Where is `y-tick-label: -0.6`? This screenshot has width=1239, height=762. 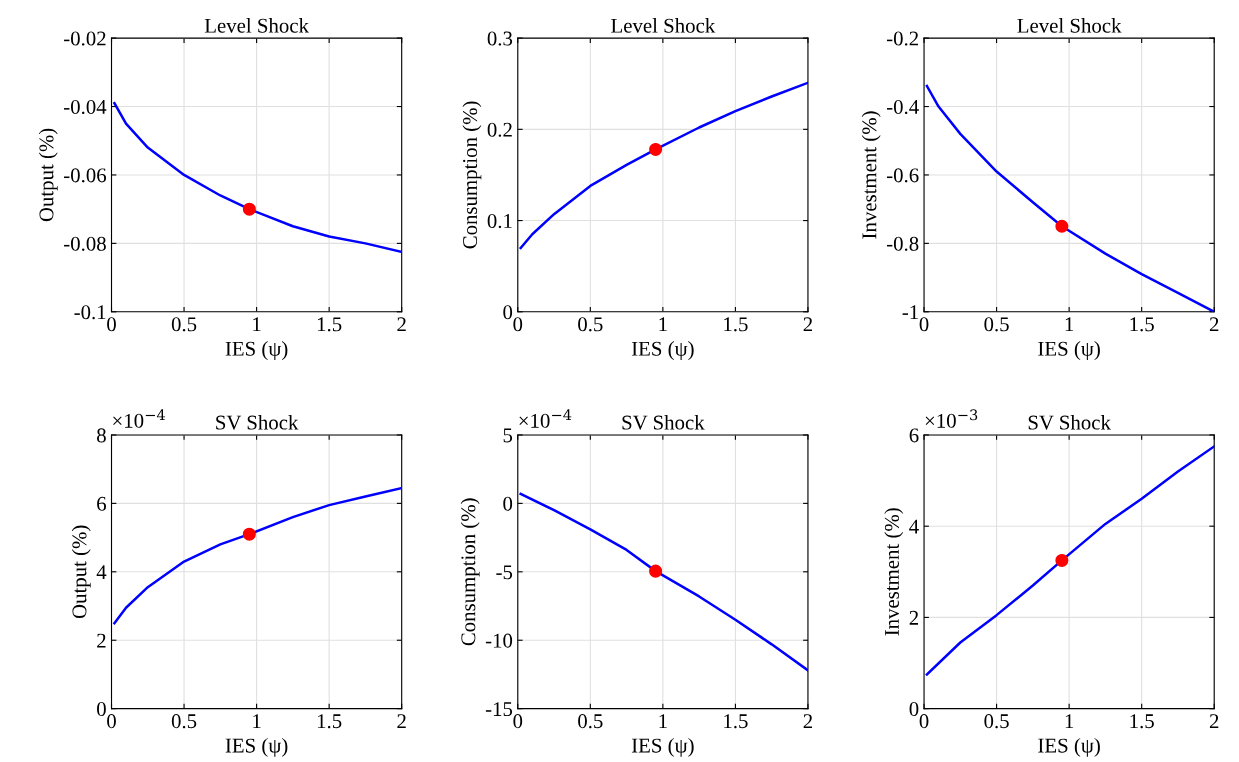
y-tick-label: -0.6 is located at coordinates (902, 175).